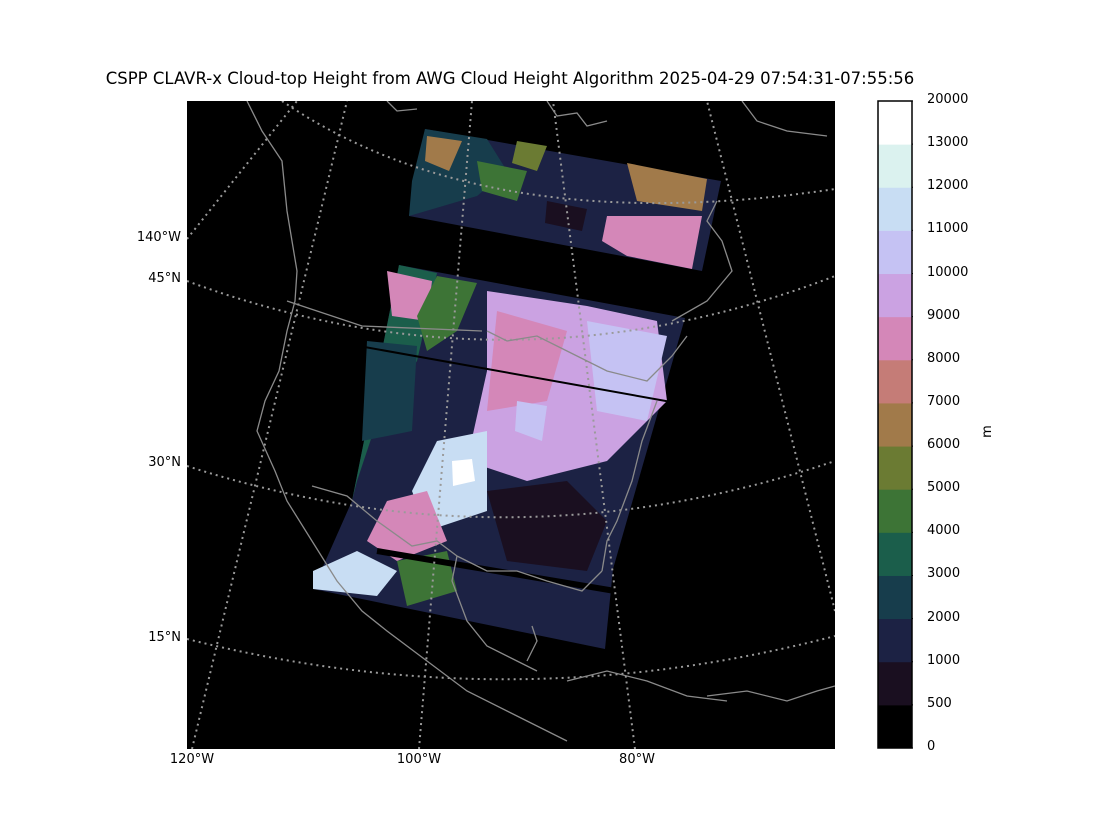 The width and height of the screenshot is (1120, 840). Describe the element at coordinates (948, 272) in the screenshot. I see `colorbar-tick-label: 10000` at that location.